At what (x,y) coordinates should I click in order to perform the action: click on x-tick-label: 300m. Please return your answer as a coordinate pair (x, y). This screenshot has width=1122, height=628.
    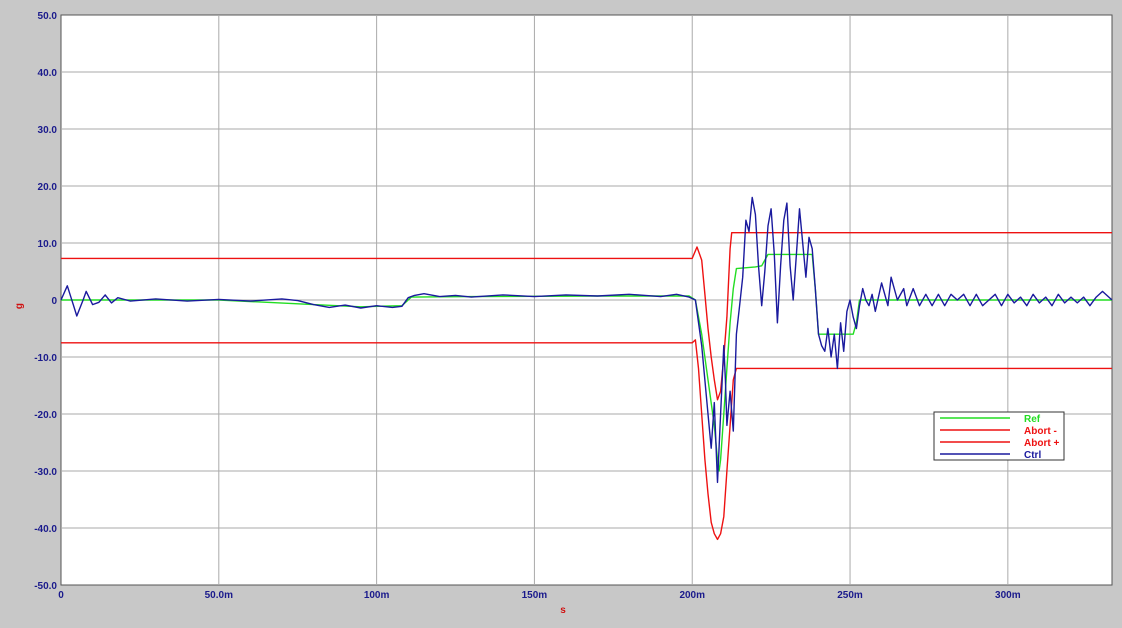
    Looking at the image, I should click on (1008, 595).